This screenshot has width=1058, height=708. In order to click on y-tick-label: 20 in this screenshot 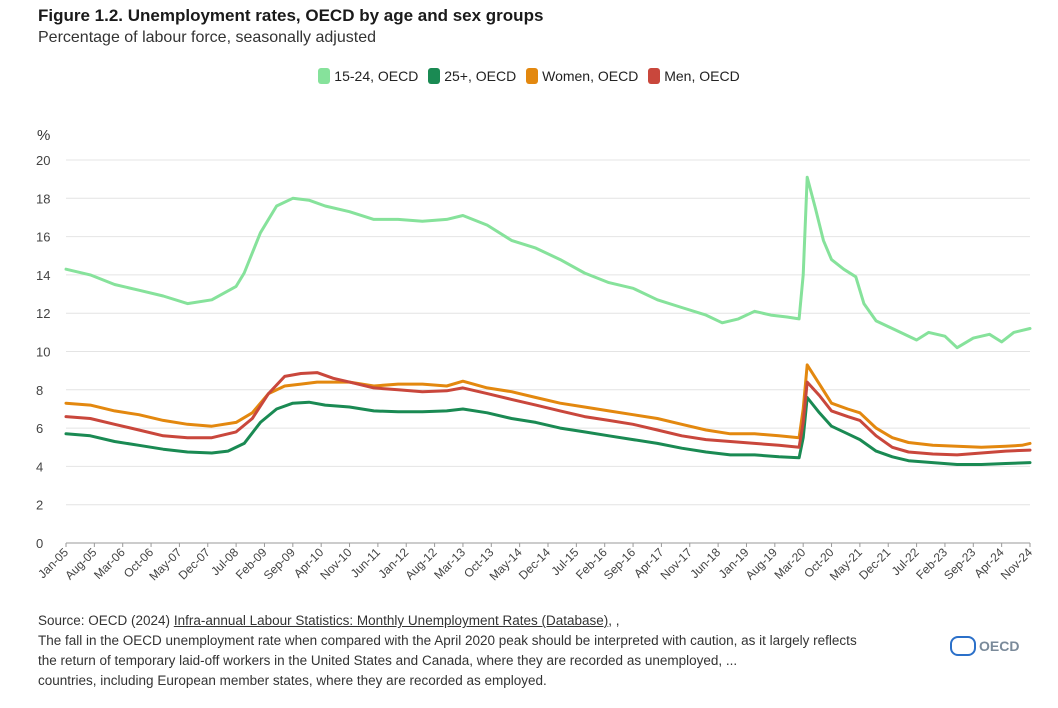, I will do `click(43, 160)`.